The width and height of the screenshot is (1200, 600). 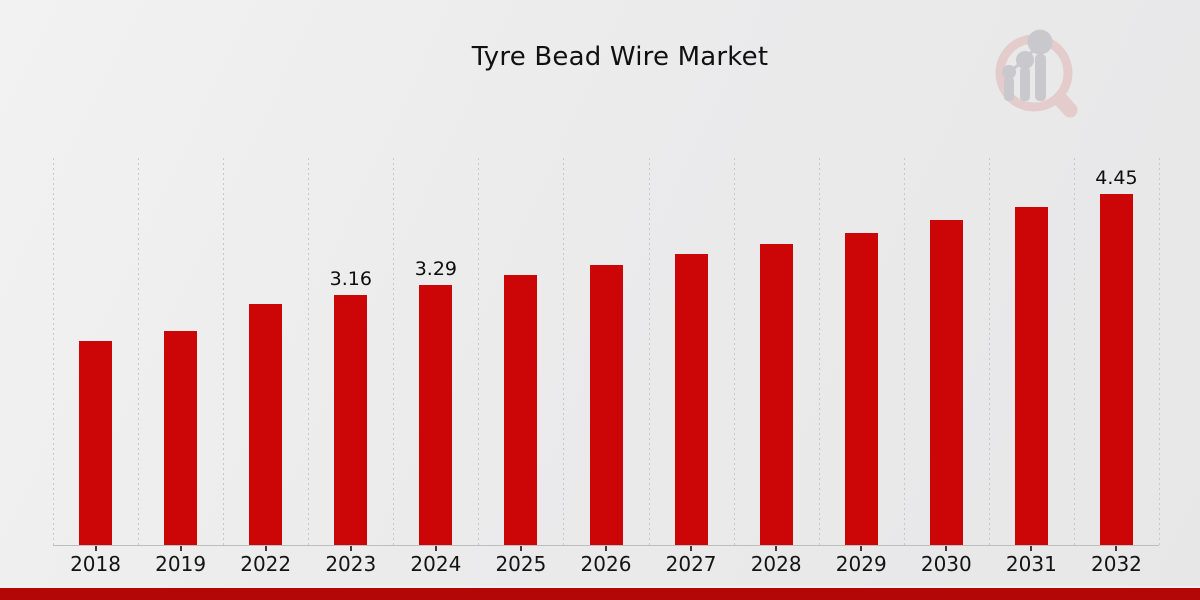 What do you see at coordinates (776, 564) in the screenshot?
I see `x-tick-label-2028: 2028` at bounding box center [776, 564].